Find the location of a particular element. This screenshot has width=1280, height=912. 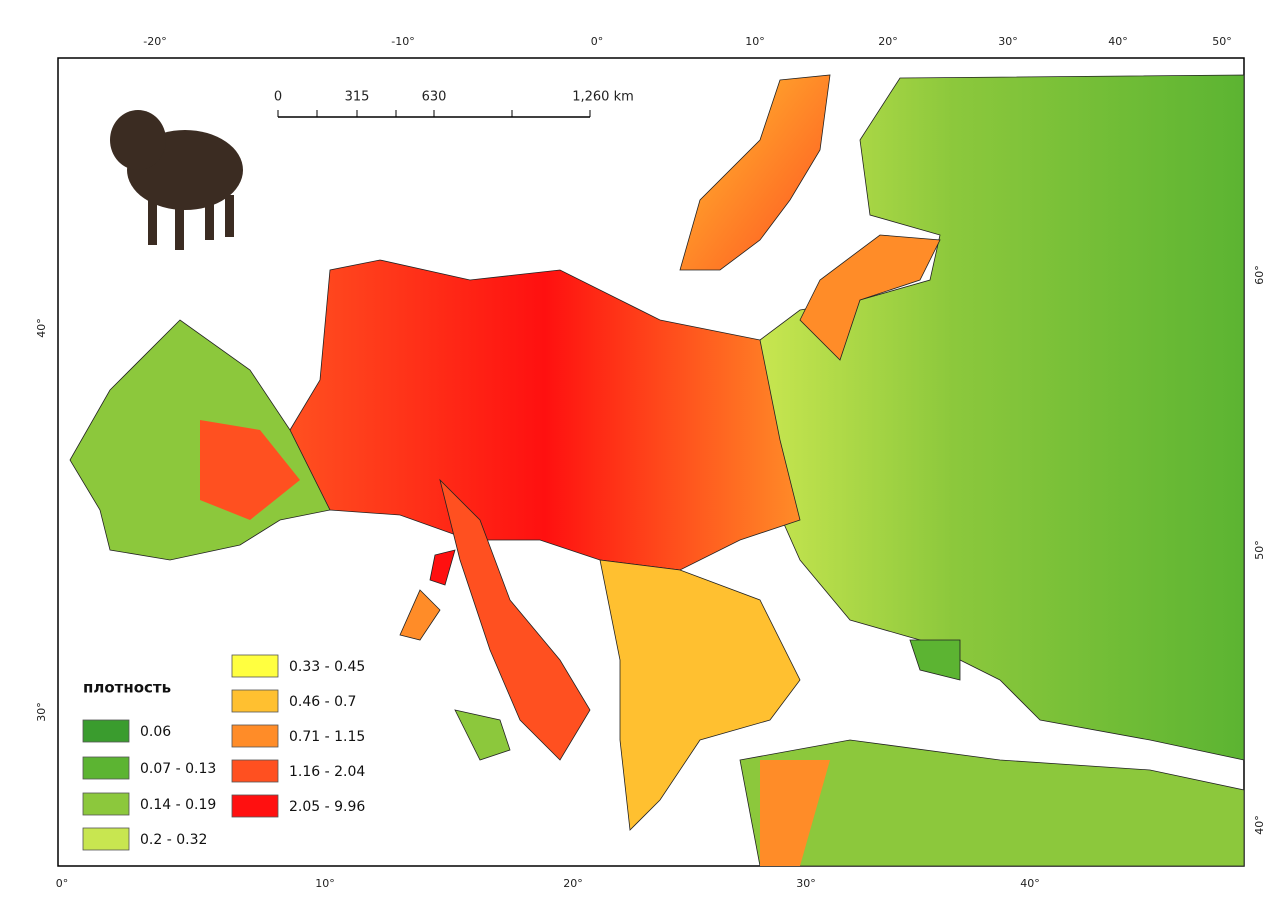

right-tick-label: 50° is located at coordinates (1259, 550).